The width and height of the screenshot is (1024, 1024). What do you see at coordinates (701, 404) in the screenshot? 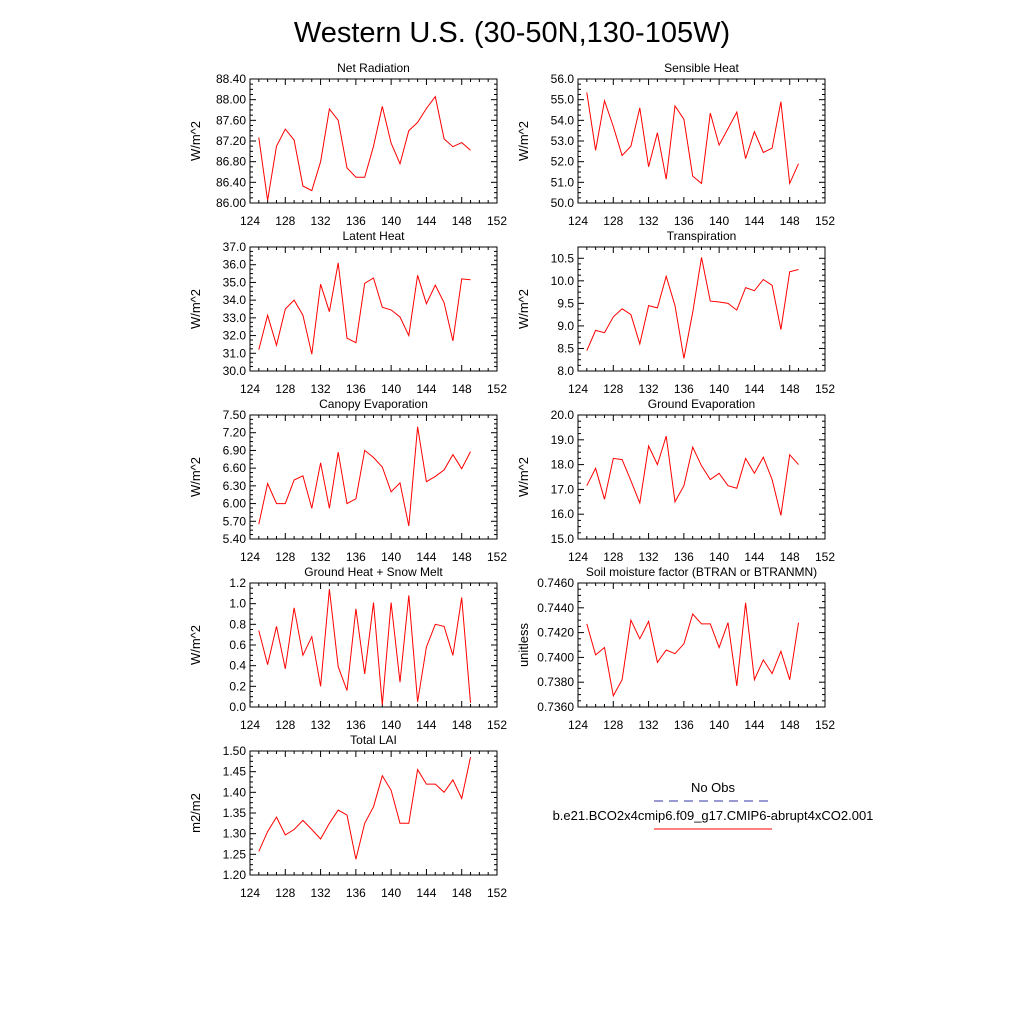
I see `panel-title: Ground Evaporation` at bounding box center [701, 404].